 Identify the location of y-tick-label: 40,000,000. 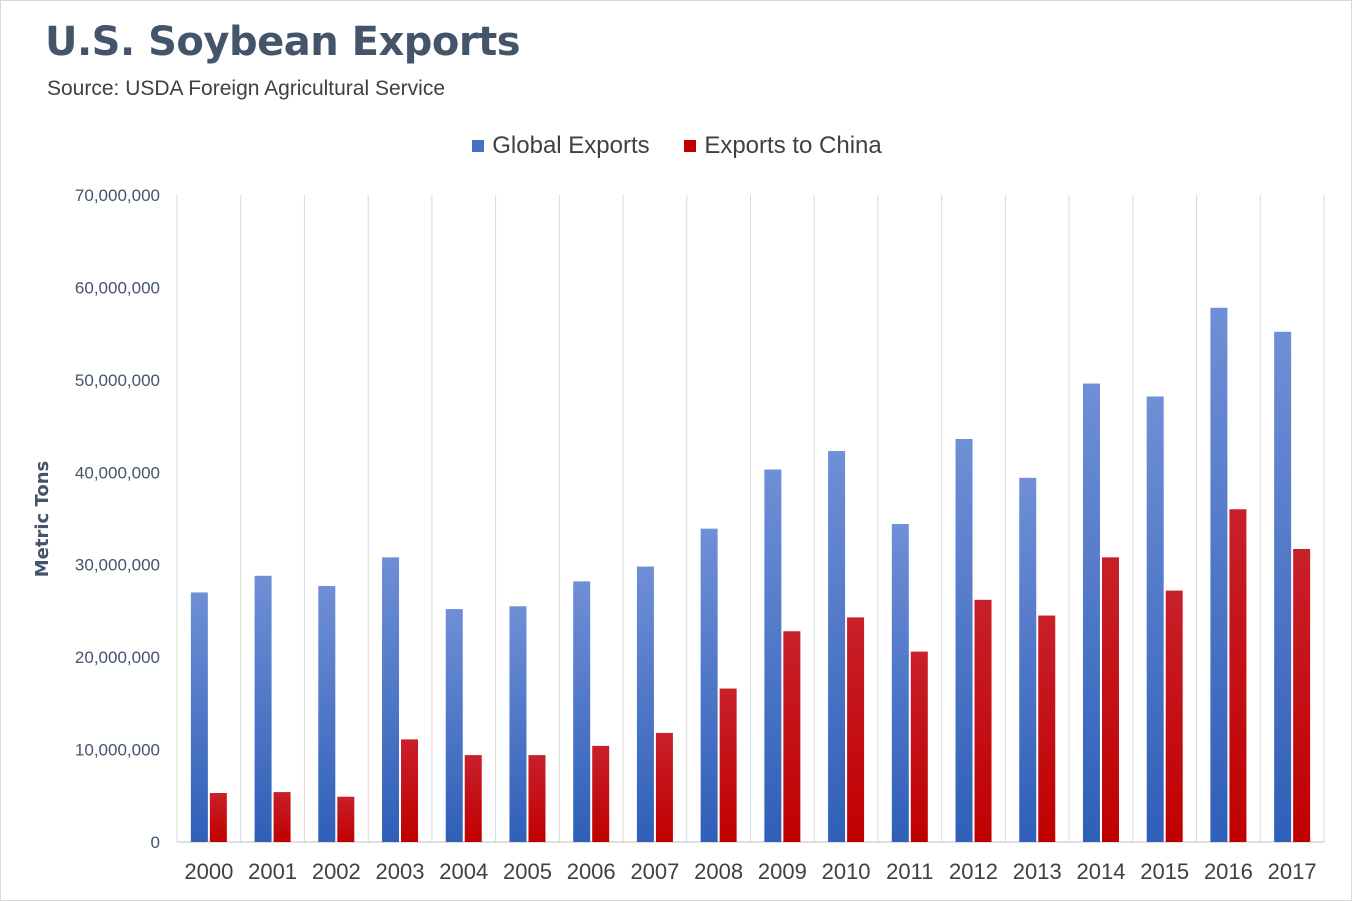
(117, 472).